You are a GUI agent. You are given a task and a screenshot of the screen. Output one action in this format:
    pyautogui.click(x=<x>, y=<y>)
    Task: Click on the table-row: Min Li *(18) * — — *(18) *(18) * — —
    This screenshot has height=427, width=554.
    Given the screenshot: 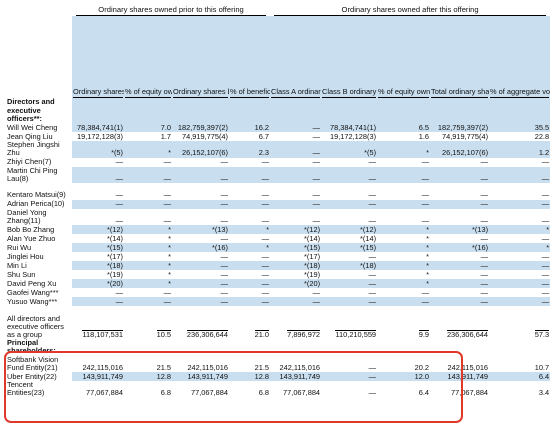 What is the action you would take?
    pyautogui.click(x=278, y=265)
    